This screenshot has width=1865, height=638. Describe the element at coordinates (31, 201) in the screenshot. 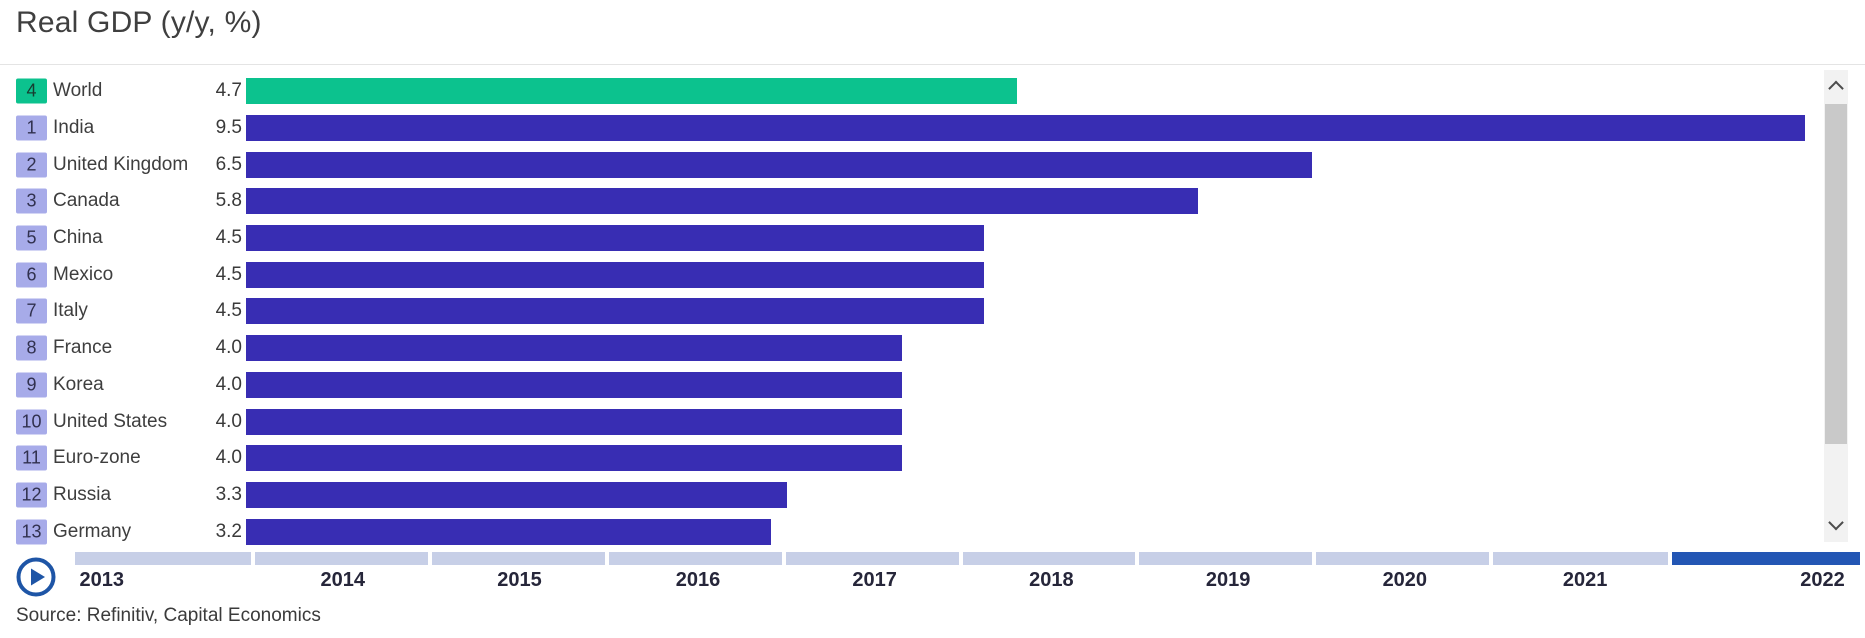

I see `rank-badge: 3` at that location.